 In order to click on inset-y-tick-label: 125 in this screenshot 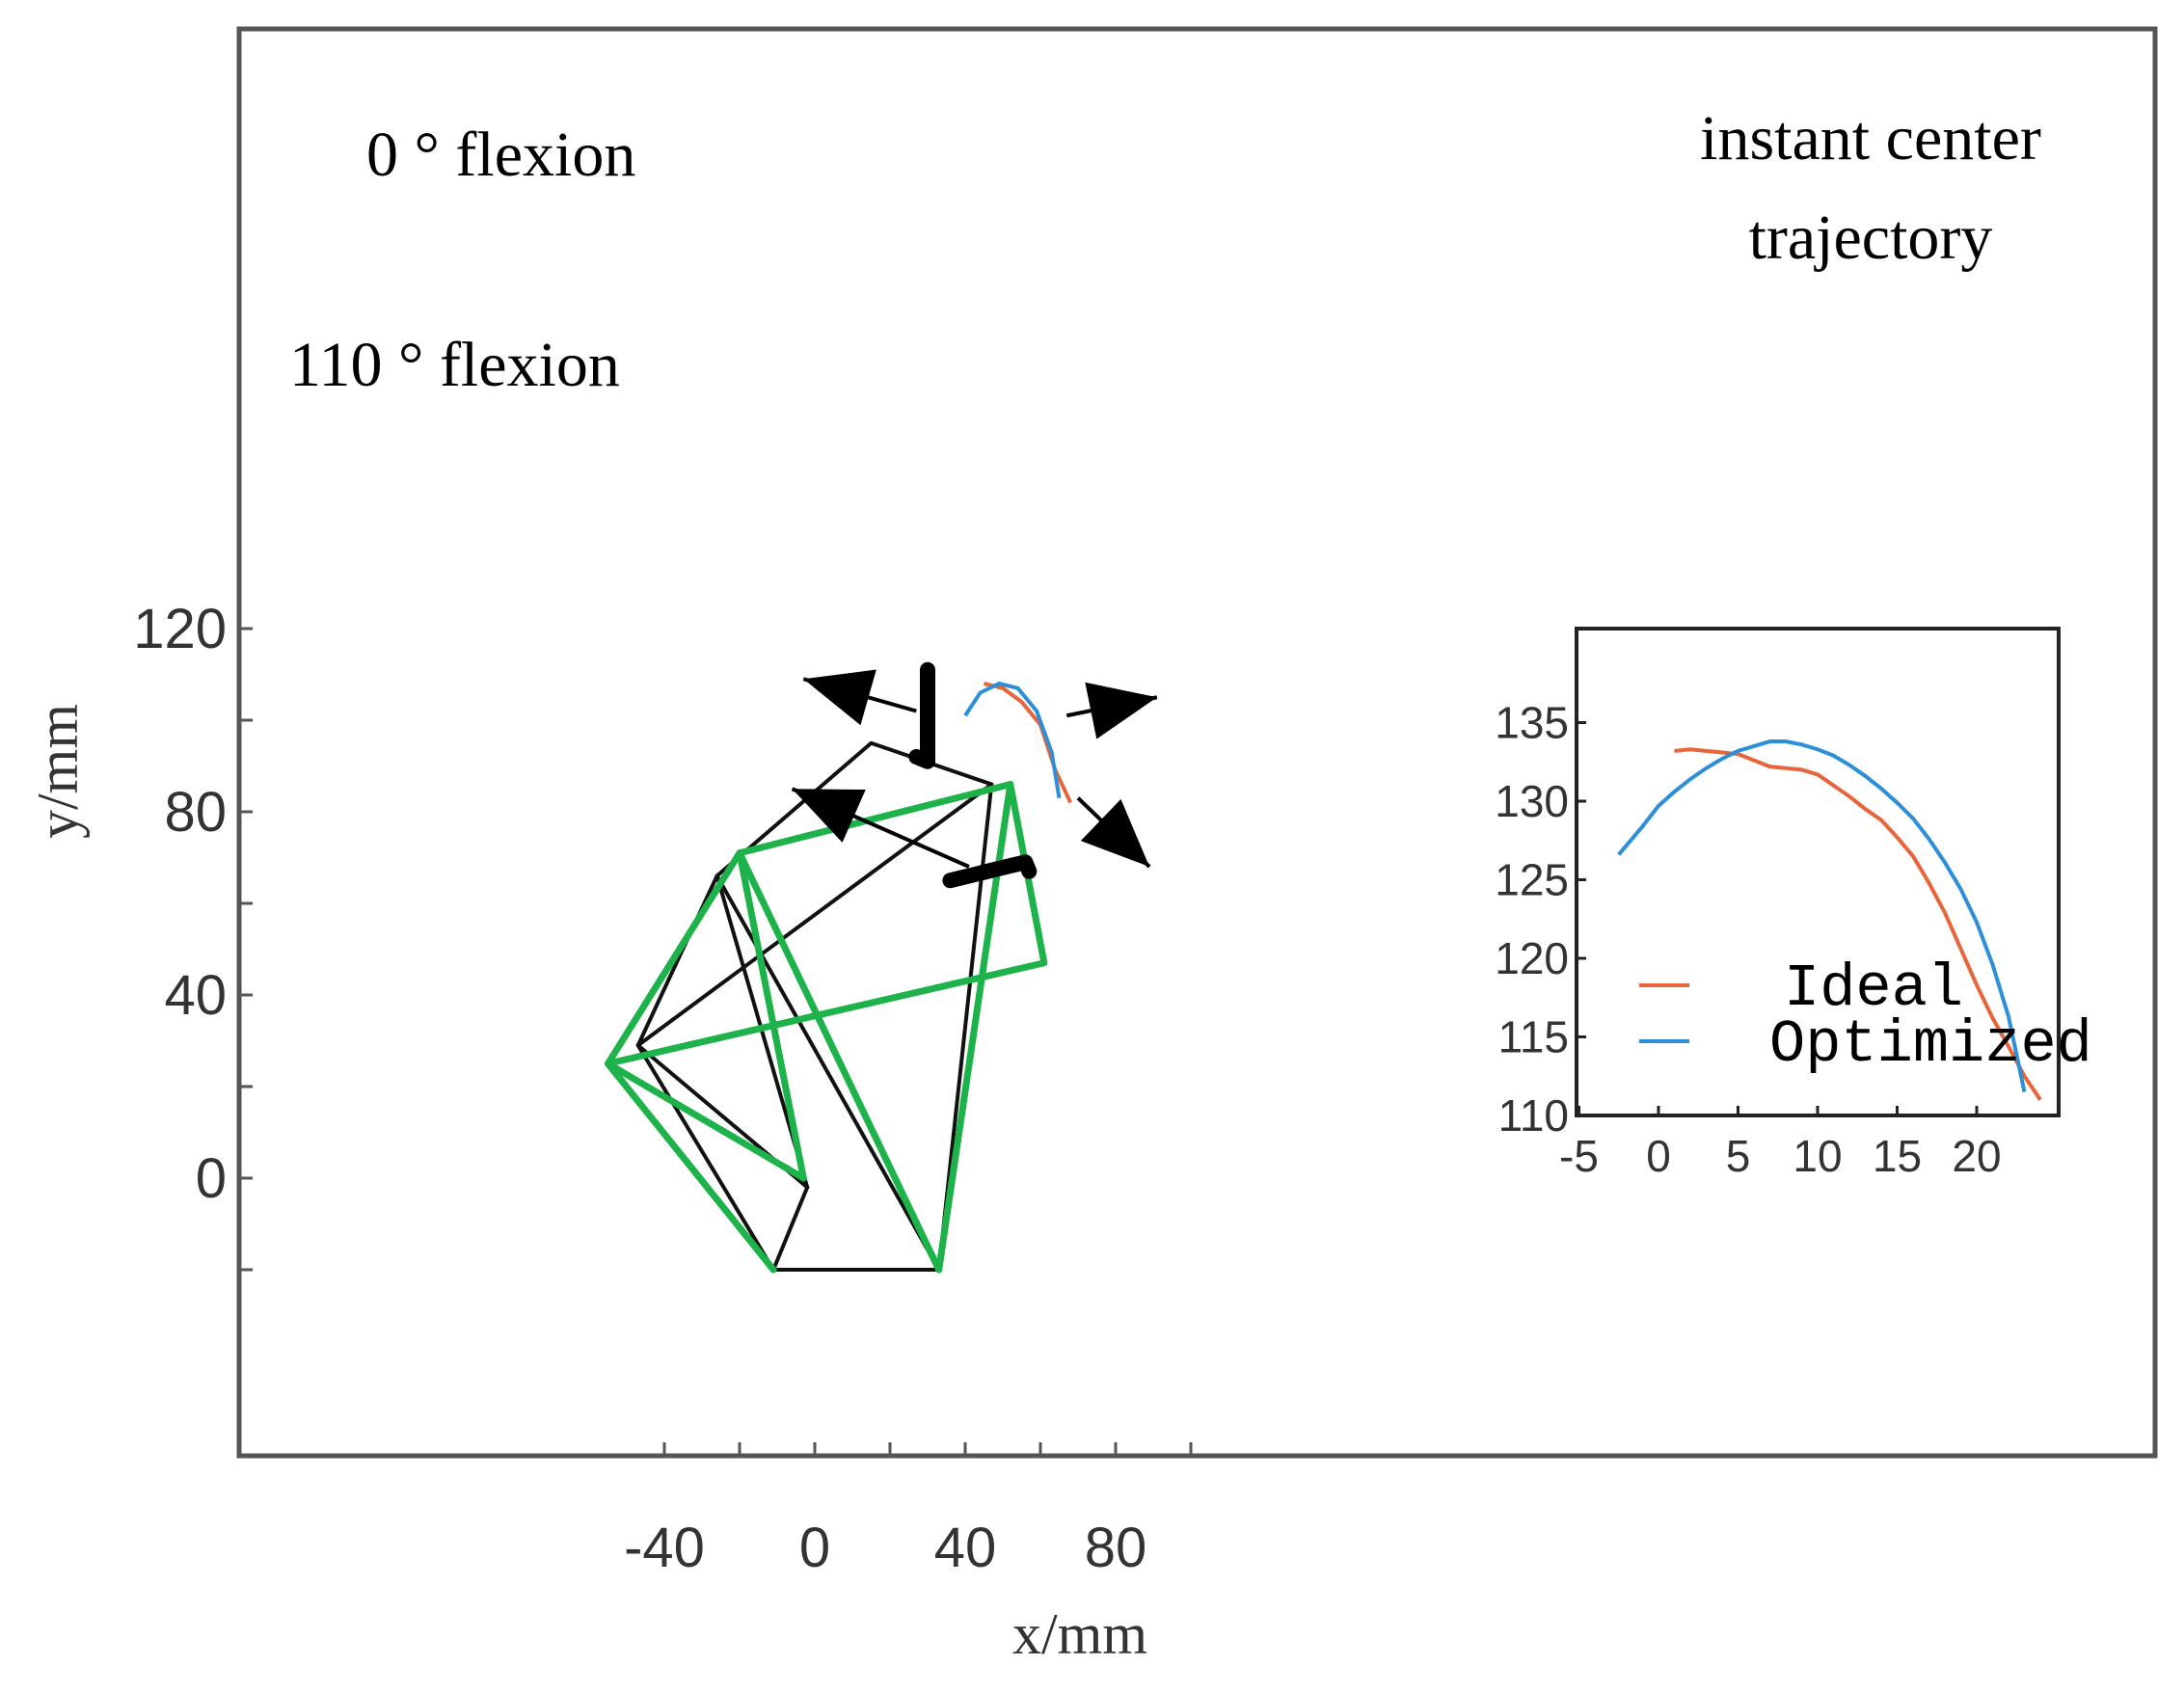, I will do `click(1532, 880)`.